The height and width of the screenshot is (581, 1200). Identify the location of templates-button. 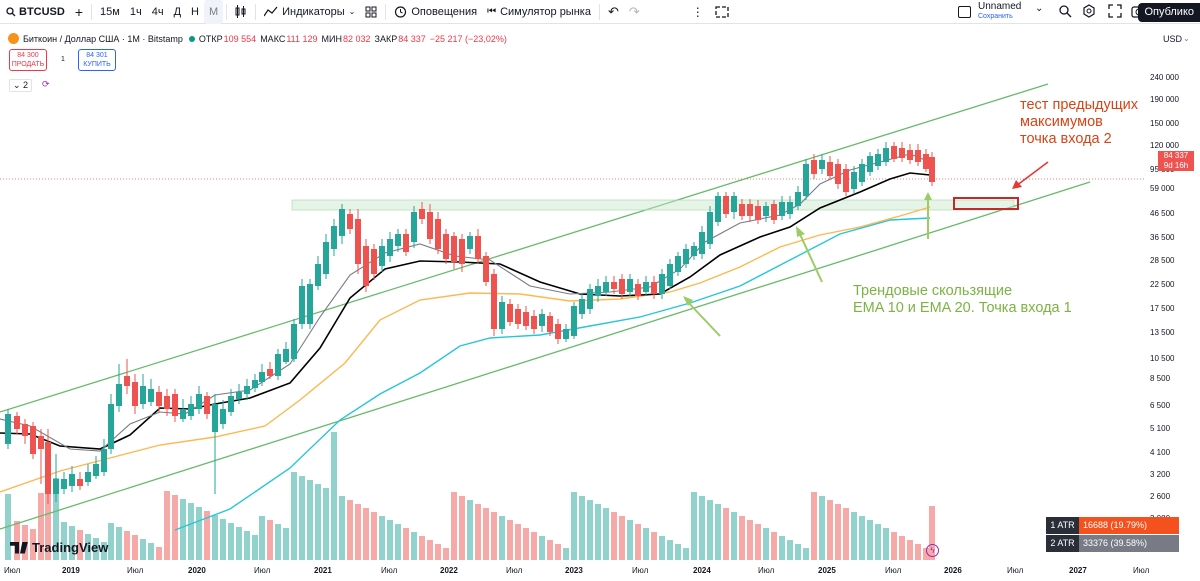
(371, 12).